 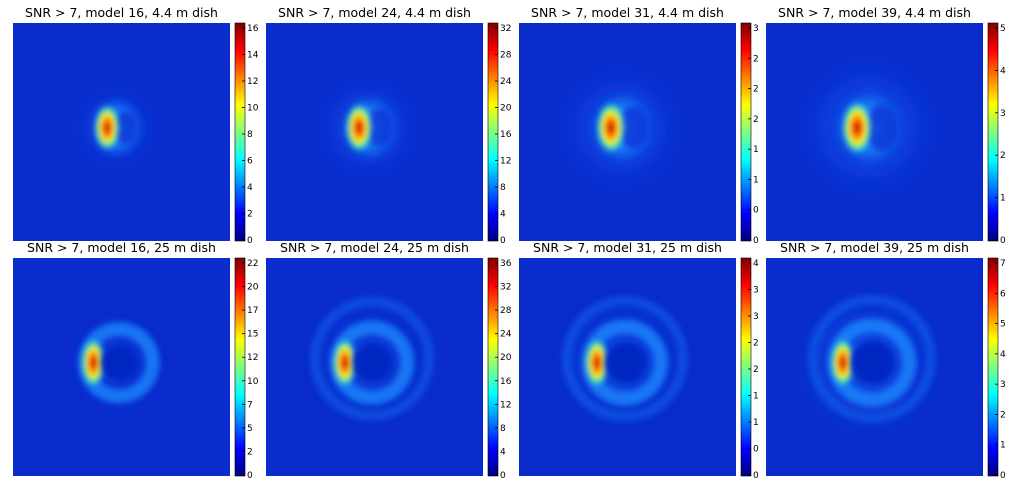 What do you see at coordinates (252, 311) in the screenshot?
I see `colorbar-tick-label: 17` at bounding box center [252, 311].